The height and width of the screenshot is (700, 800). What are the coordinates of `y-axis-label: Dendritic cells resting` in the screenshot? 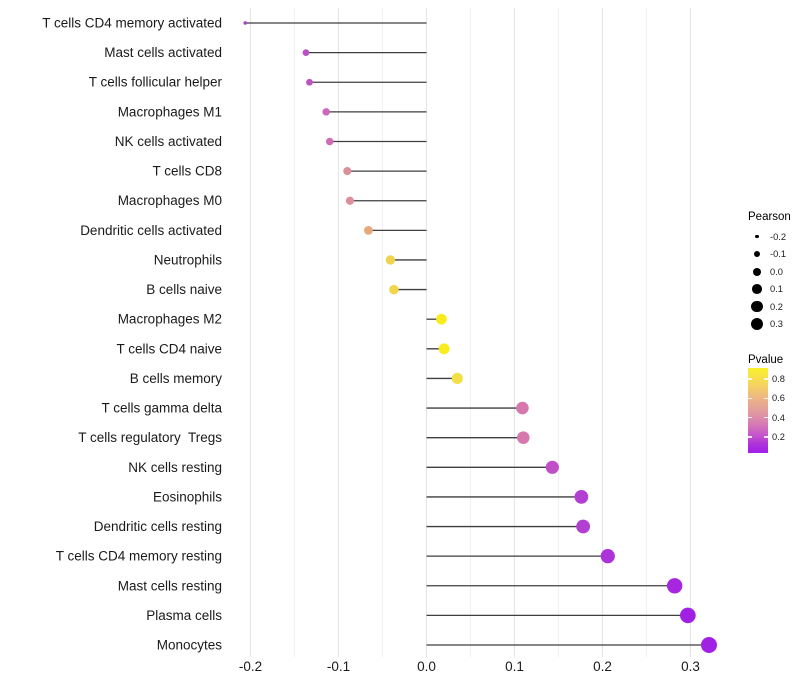 It's located at (158, 526).